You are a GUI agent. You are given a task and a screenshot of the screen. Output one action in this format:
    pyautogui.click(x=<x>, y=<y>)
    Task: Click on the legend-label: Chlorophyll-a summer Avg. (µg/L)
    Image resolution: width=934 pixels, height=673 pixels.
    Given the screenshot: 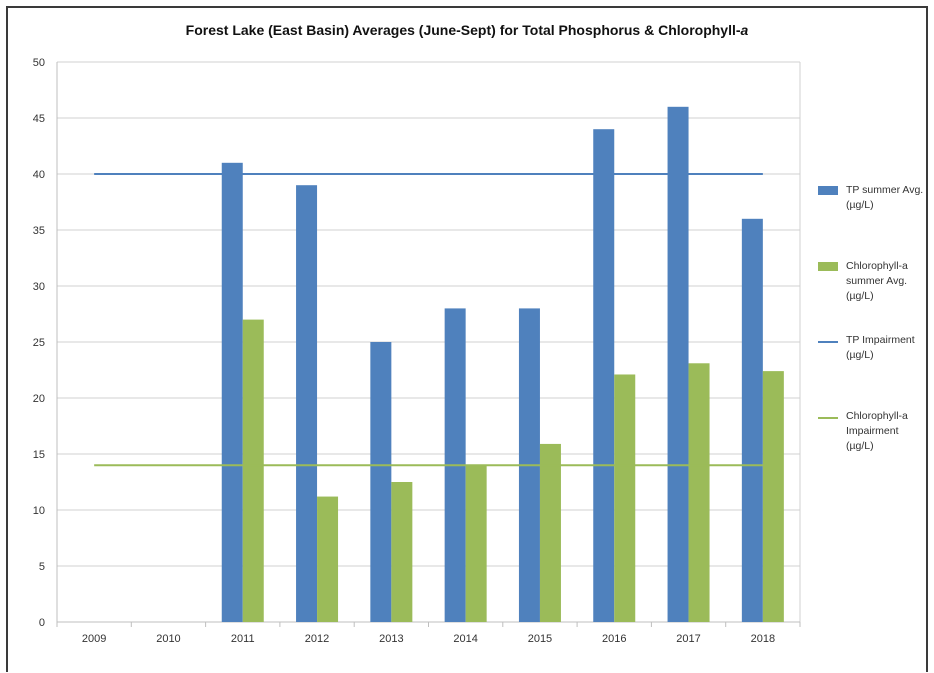 What is the action you would take?
    pyautogui.click(x=890, y=281)
    